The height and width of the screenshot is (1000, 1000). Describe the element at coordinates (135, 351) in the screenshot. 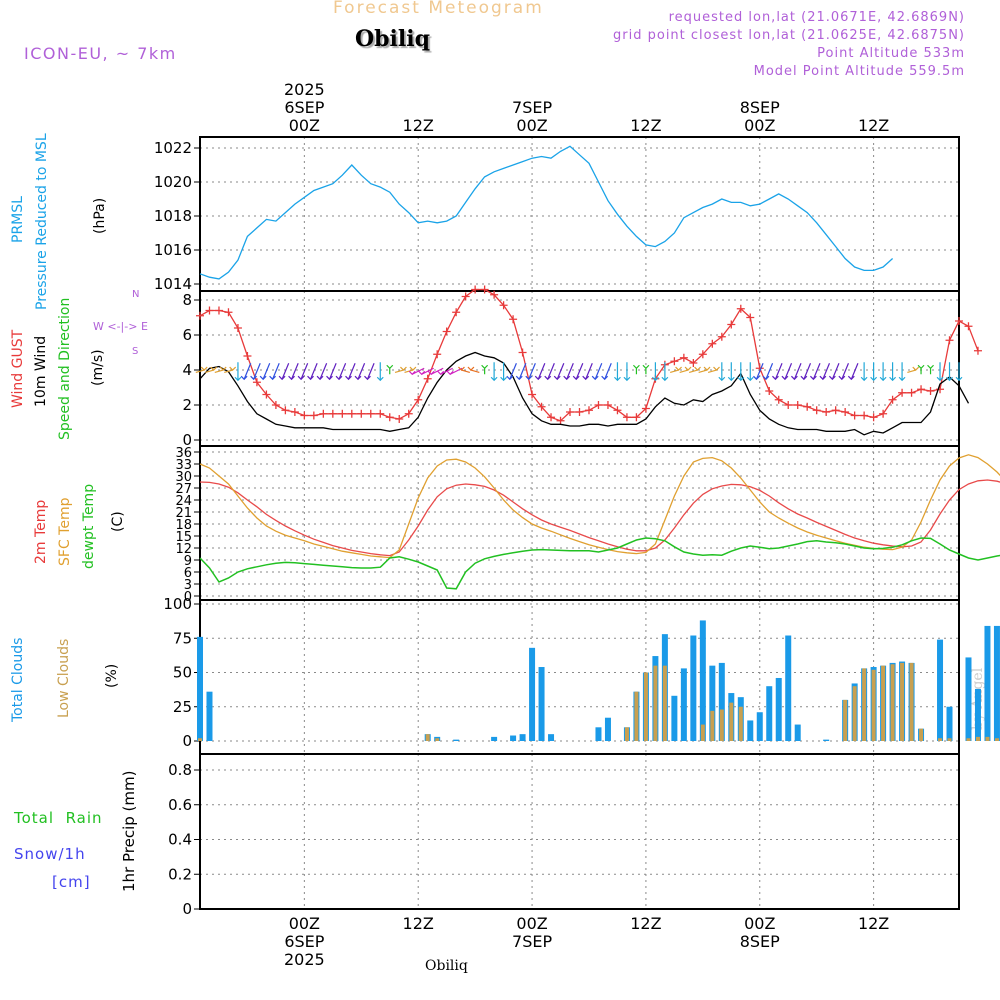

I see `compass-s: S` at that location.